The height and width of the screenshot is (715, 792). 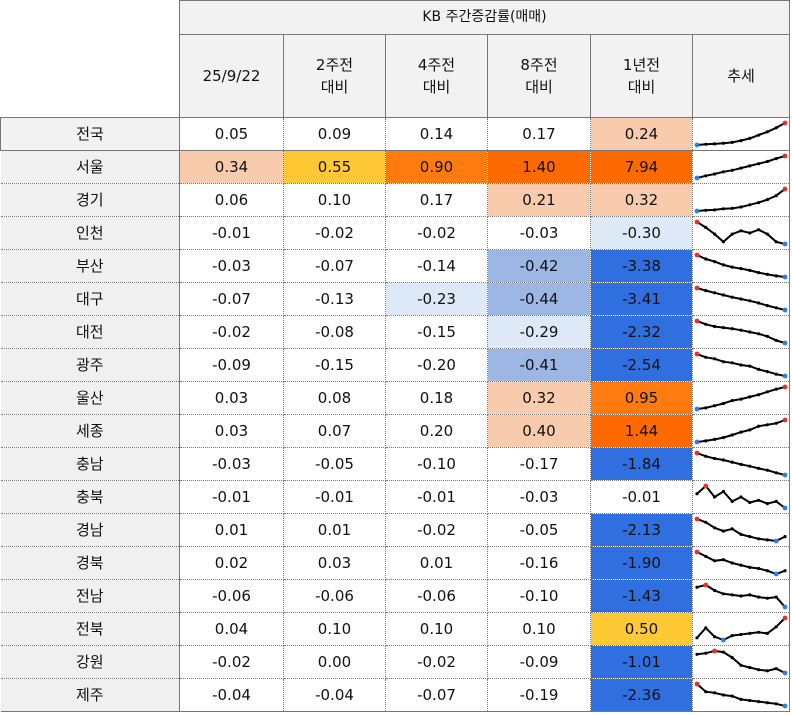 I want to click on value-cell: 0.03, so click(x=231, y=398).